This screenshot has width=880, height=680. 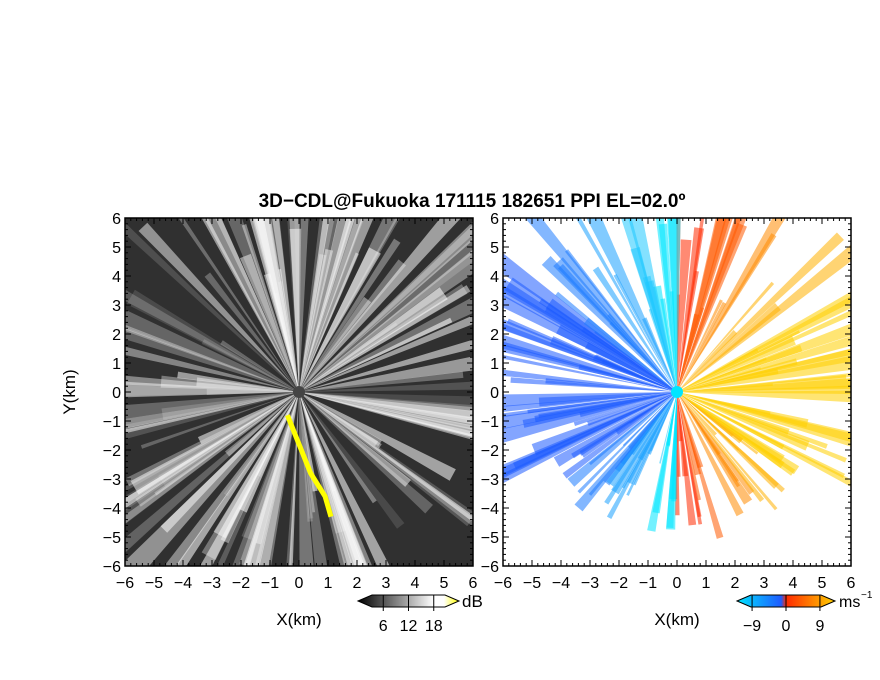 What do you see at coordinates (494, 393) in the screenshot?
I see `velocity-y-tick-label: 0` at bounding box center [494, 393].